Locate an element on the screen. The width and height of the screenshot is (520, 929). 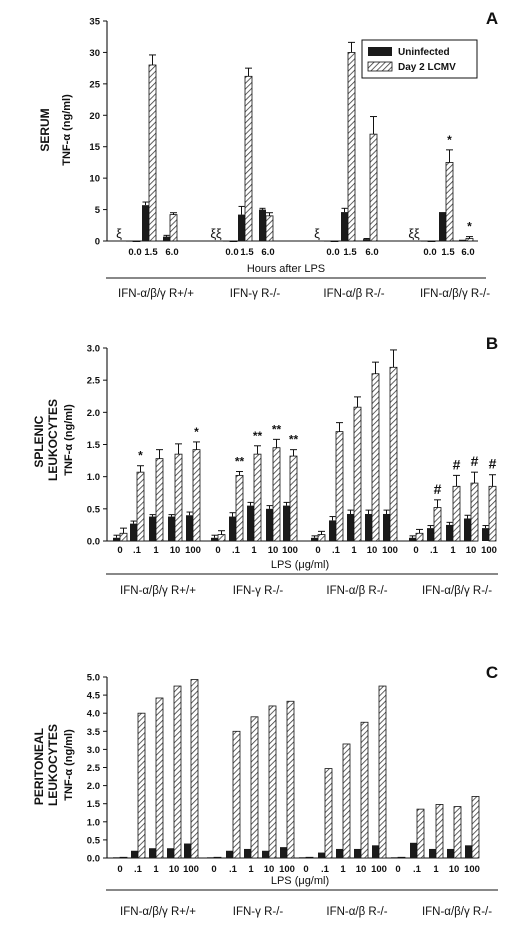
panel-a-group-label: IFN-α/β/γ R-/- is located at coordinates (455, 294).